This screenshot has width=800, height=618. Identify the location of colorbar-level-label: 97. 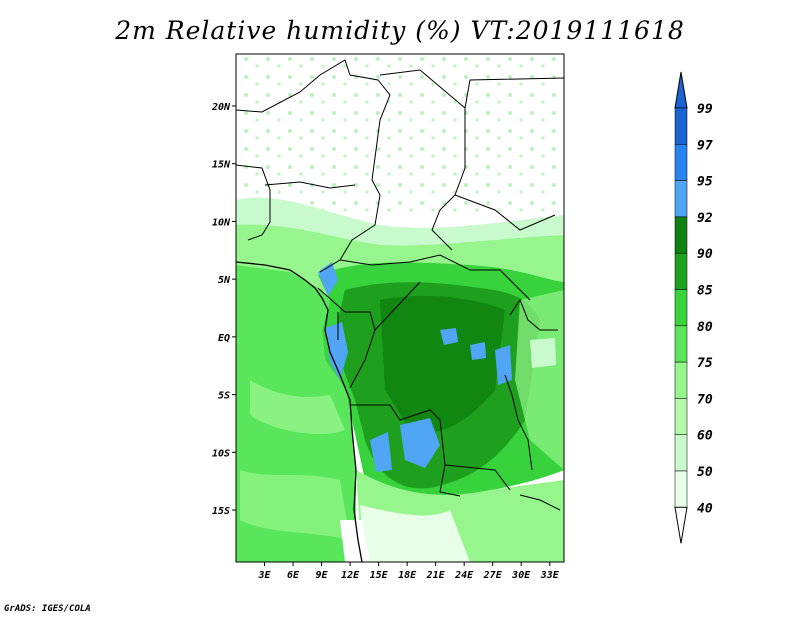
(705, 145).